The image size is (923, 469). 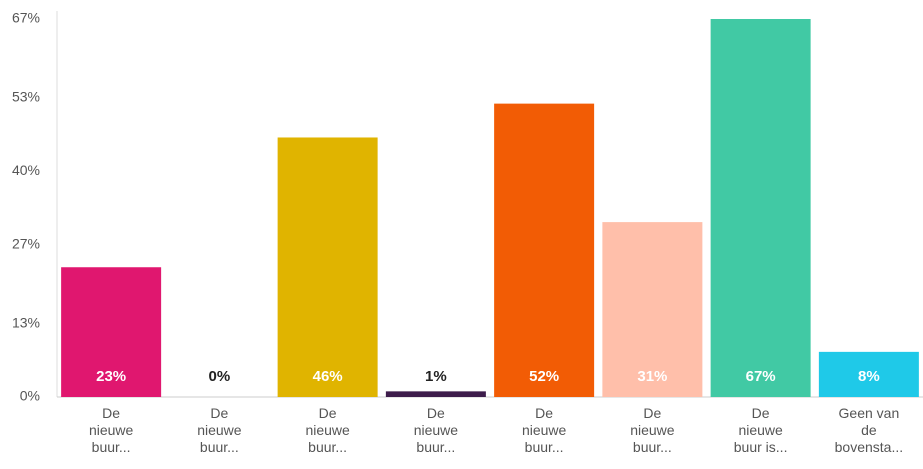 I want to click on y-tick-label: 67%, so click(x=26, y=18).